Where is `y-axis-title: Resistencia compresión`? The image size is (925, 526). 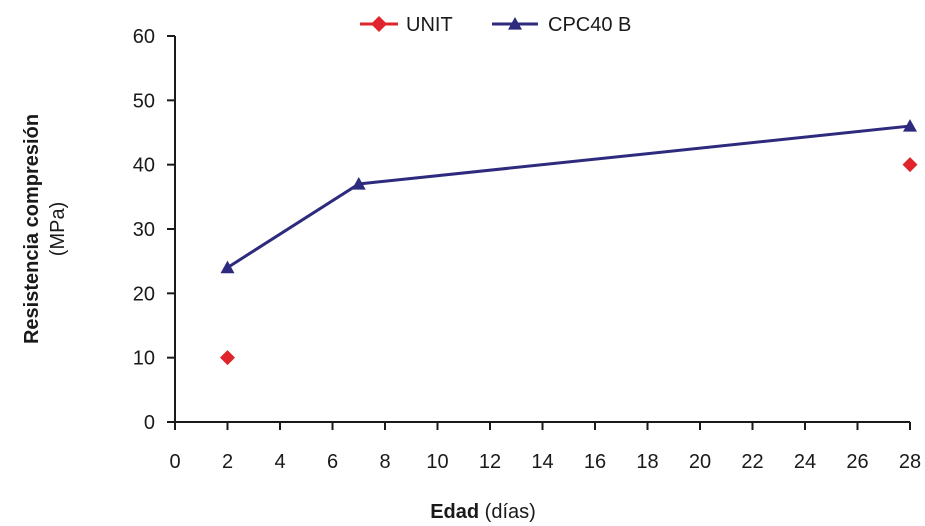
y-axis-title: Resistencia compresión is located at coordinates (32, 229).